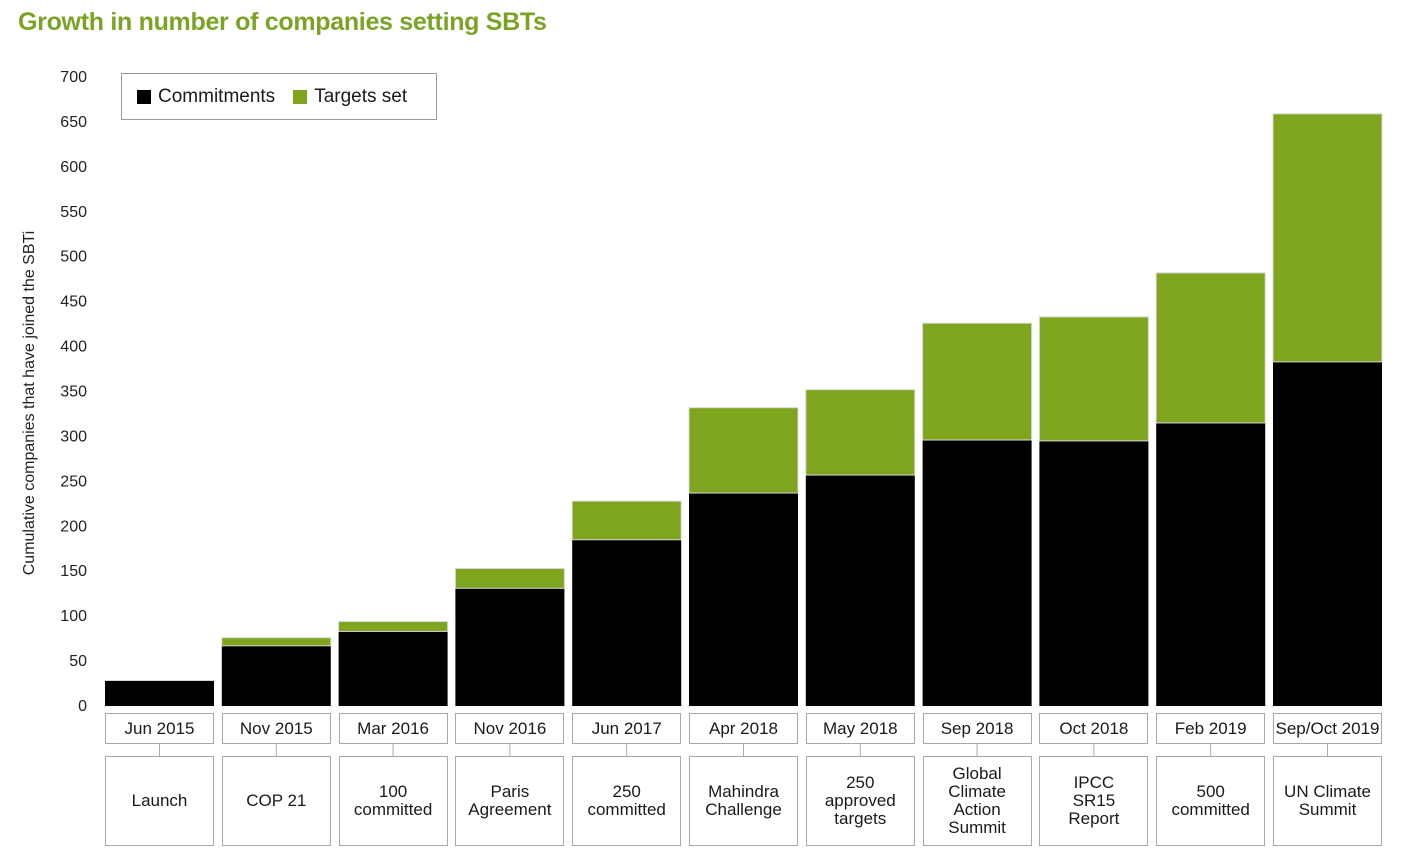 This screenshot has width=1408, height=868. I want to click on event-label-text: 500 committed, so click(1210, 800).